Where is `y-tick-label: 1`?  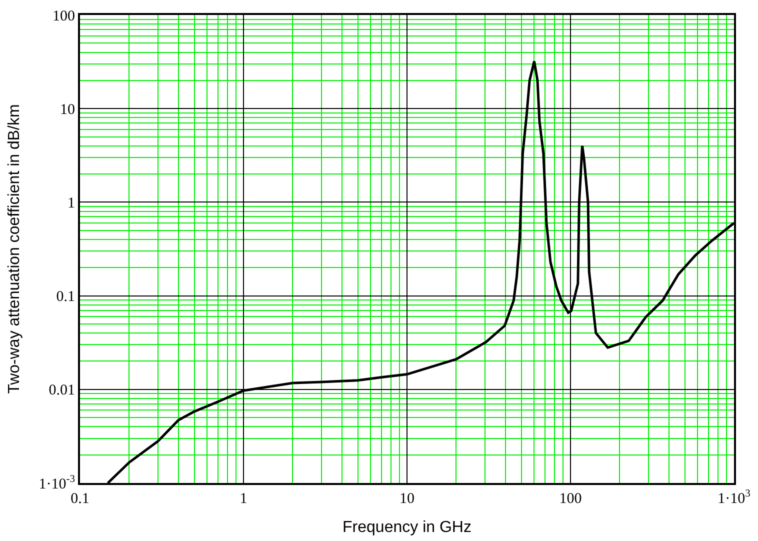 y-tick-label: 1 is located at coordinates (71, 203).